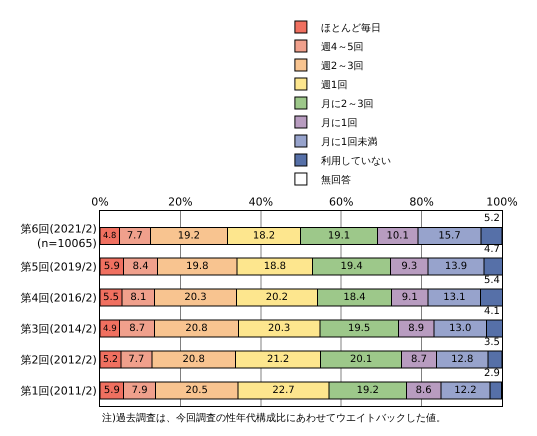 This screenshot has width=537, height=436. Describe the element at coordinates (492, 249) in the screenshot. I see `data-label: 4.7` at that location.